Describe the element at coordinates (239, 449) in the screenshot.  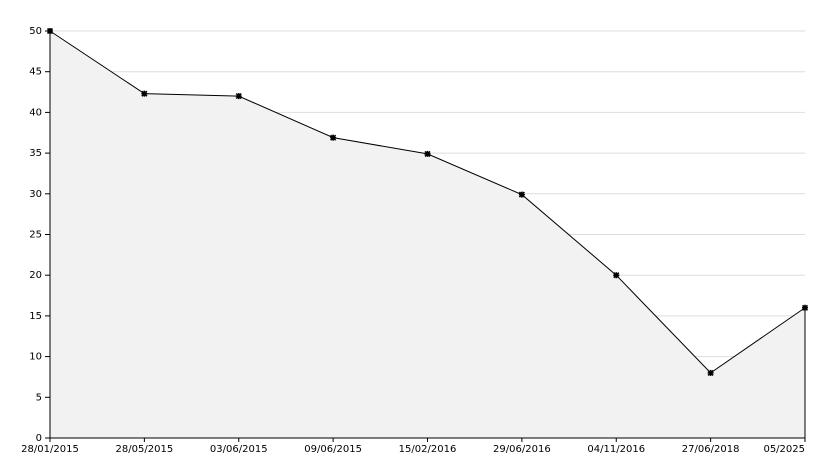
I see `x-tick-label: 03/06/2015` at that location.